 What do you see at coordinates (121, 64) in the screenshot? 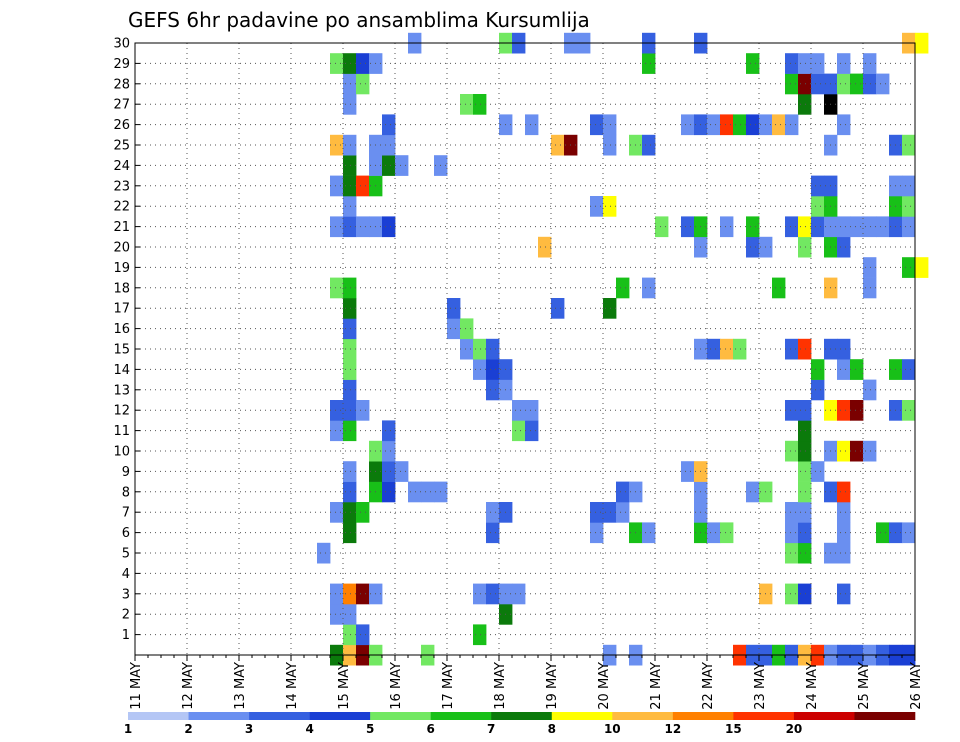
I see `y-tick-label: 29` at bounding box center [121, 64].